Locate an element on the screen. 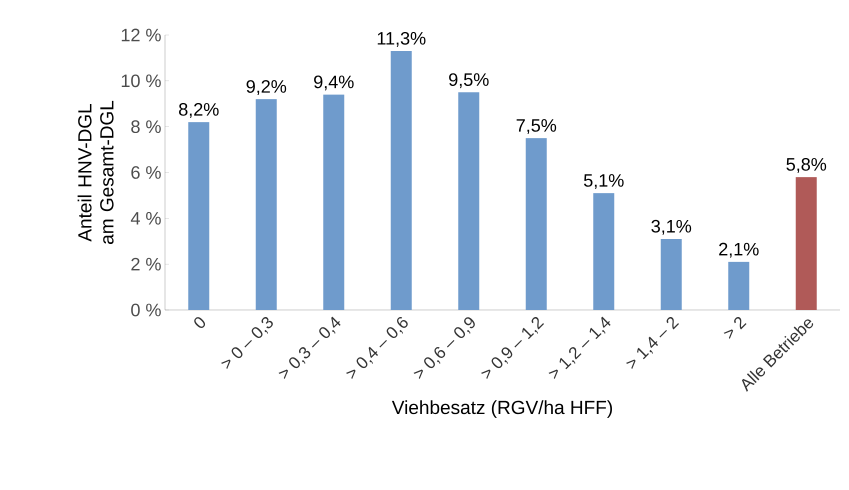 The width and height of the screenshot is (849, 490). y-axis-title: Anteil HNV-DGL am Gesamt-DGL is located at coordinates (96, 172).